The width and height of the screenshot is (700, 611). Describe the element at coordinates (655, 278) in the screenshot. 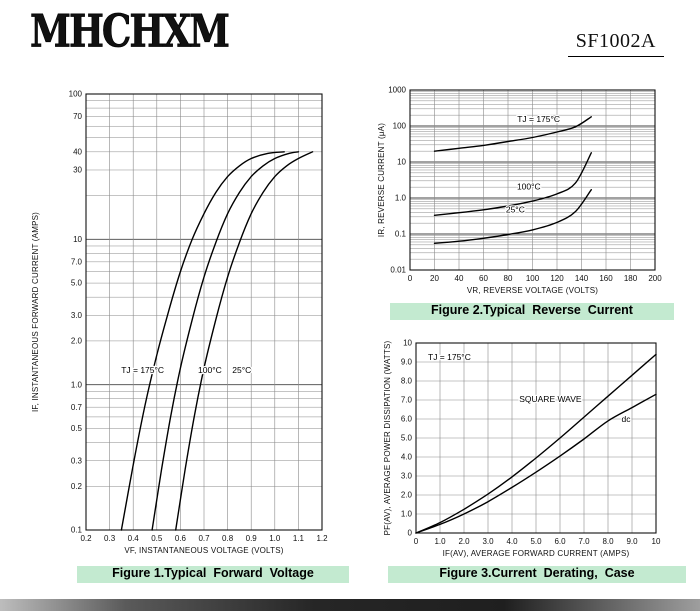

I see `svg-text: 200` at that location.